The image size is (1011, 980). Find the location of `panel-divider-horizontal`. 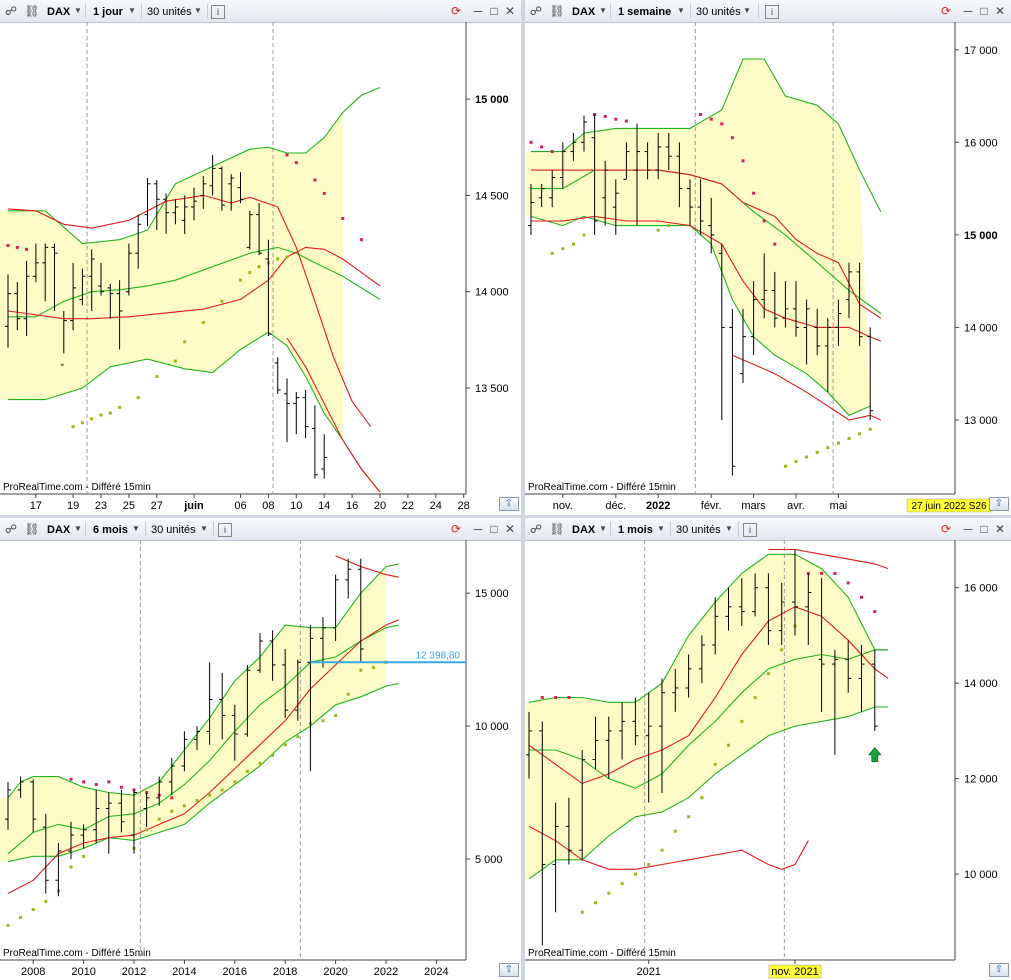

panel-divider-horizontal is located at coordinates (505, 516).